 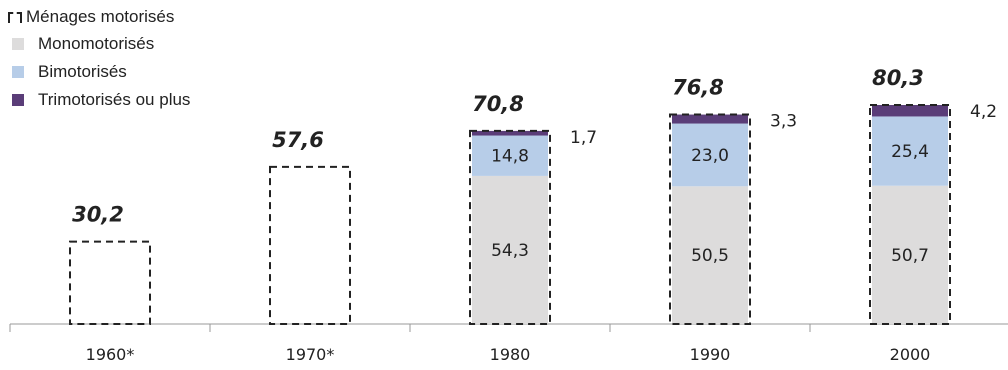 What do you see at coordinates (983, 112) in the screenshot?
I see `segment-value-label: 4,2` at bounding box center [983, 112].